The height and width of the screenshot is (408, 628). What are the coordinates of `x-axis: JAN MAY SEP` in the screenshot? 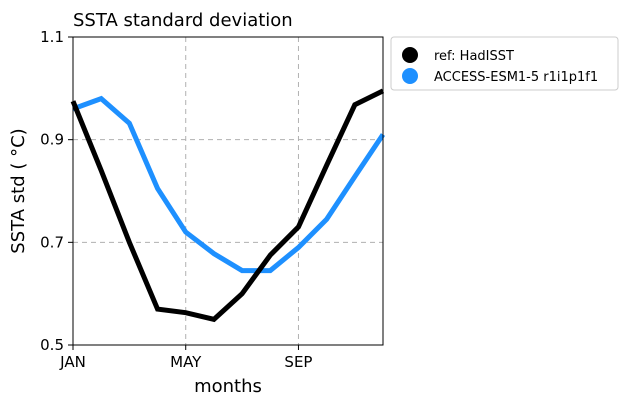 It's located at (185, 358).